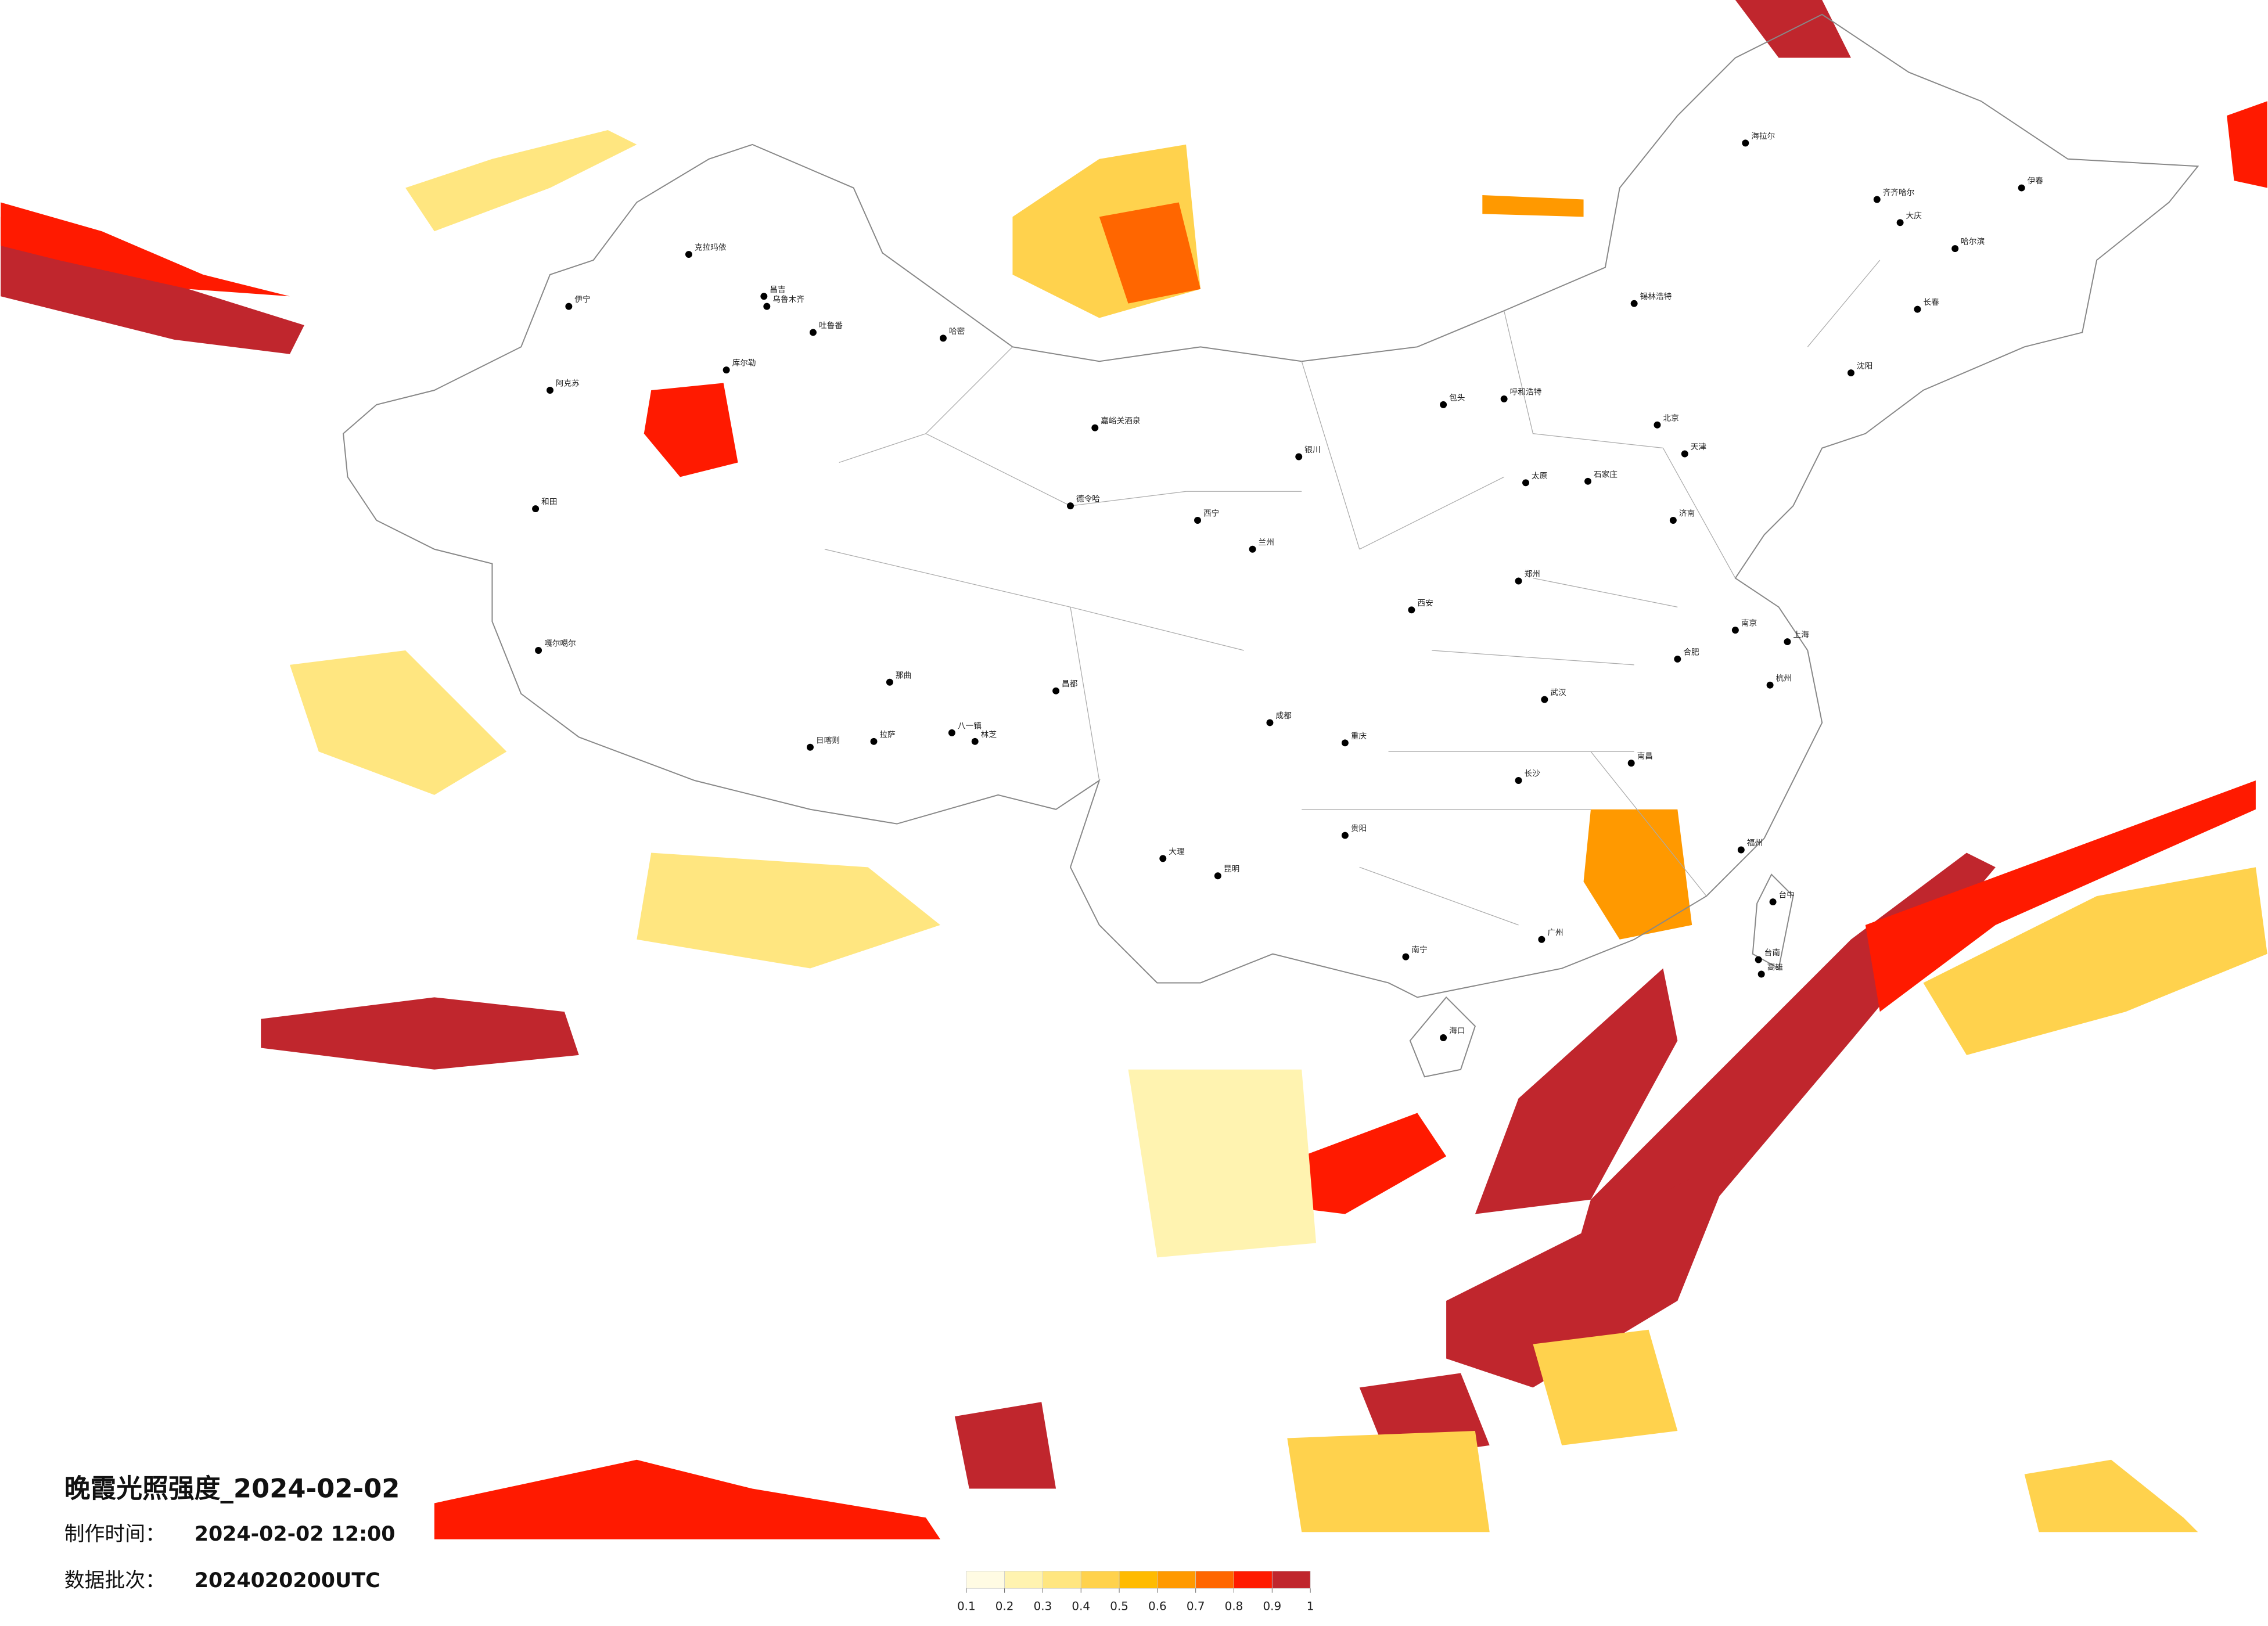 This screenshot has height=1626, width=2268. Describe the element at coordinates (115, 1581) in the screenshot. I see `info-label: 数据批次：` at that location.